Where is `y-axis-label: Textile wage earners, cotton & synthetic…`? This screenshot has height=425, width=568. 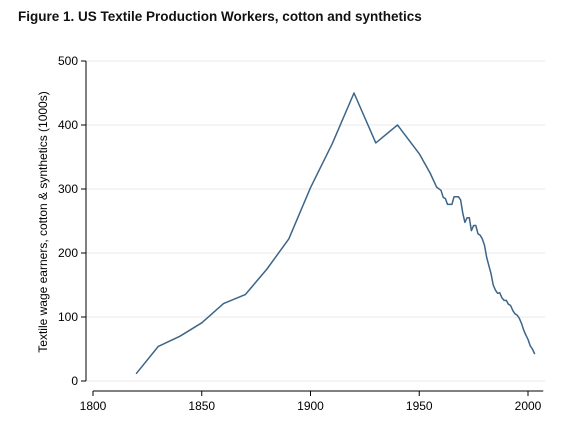 y-axis-label: Textile wage earners, cotton & synthetic… is located at coordinates (43, 221).